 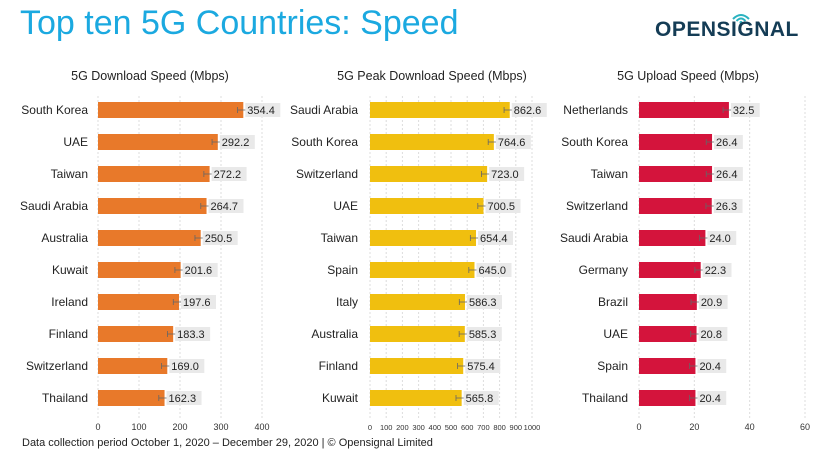 What do you see at coordinates (609, 174) in the screenshot?
I see `category-label: Taiwan` at bounding box center [609, 174].